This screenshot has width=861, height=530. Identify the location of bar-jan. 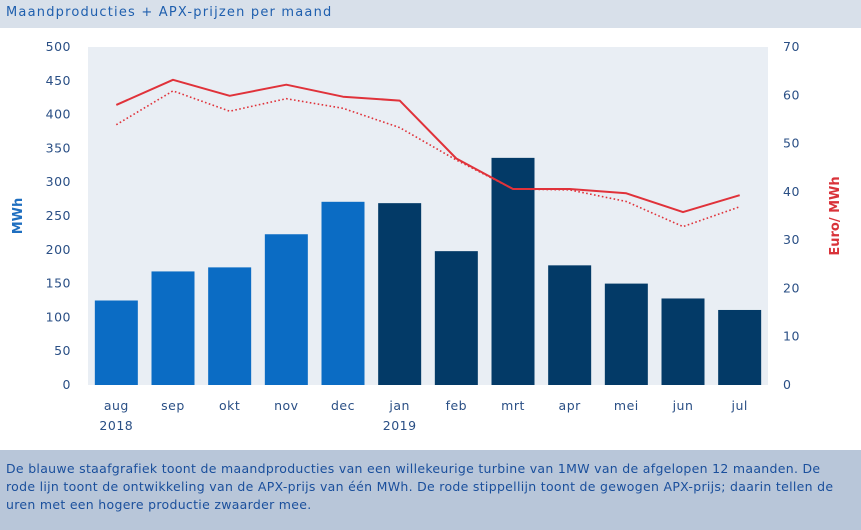
(400, 294).